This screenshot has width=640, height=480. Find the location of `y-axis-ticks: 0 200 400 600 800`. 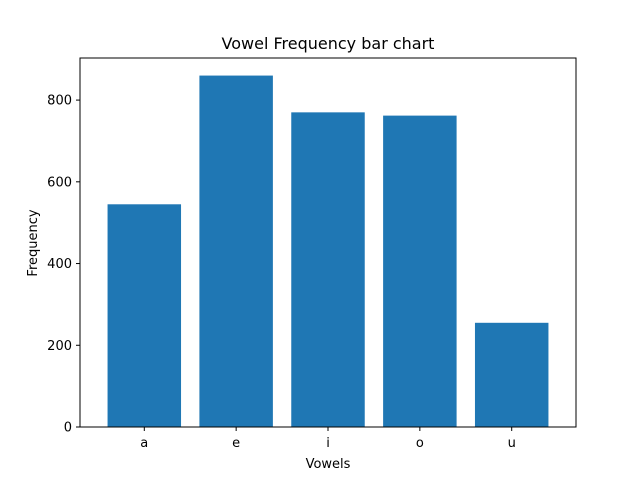

y-axis-ticks: 0 200 400 600 800 is located at coordinates (63, 265).